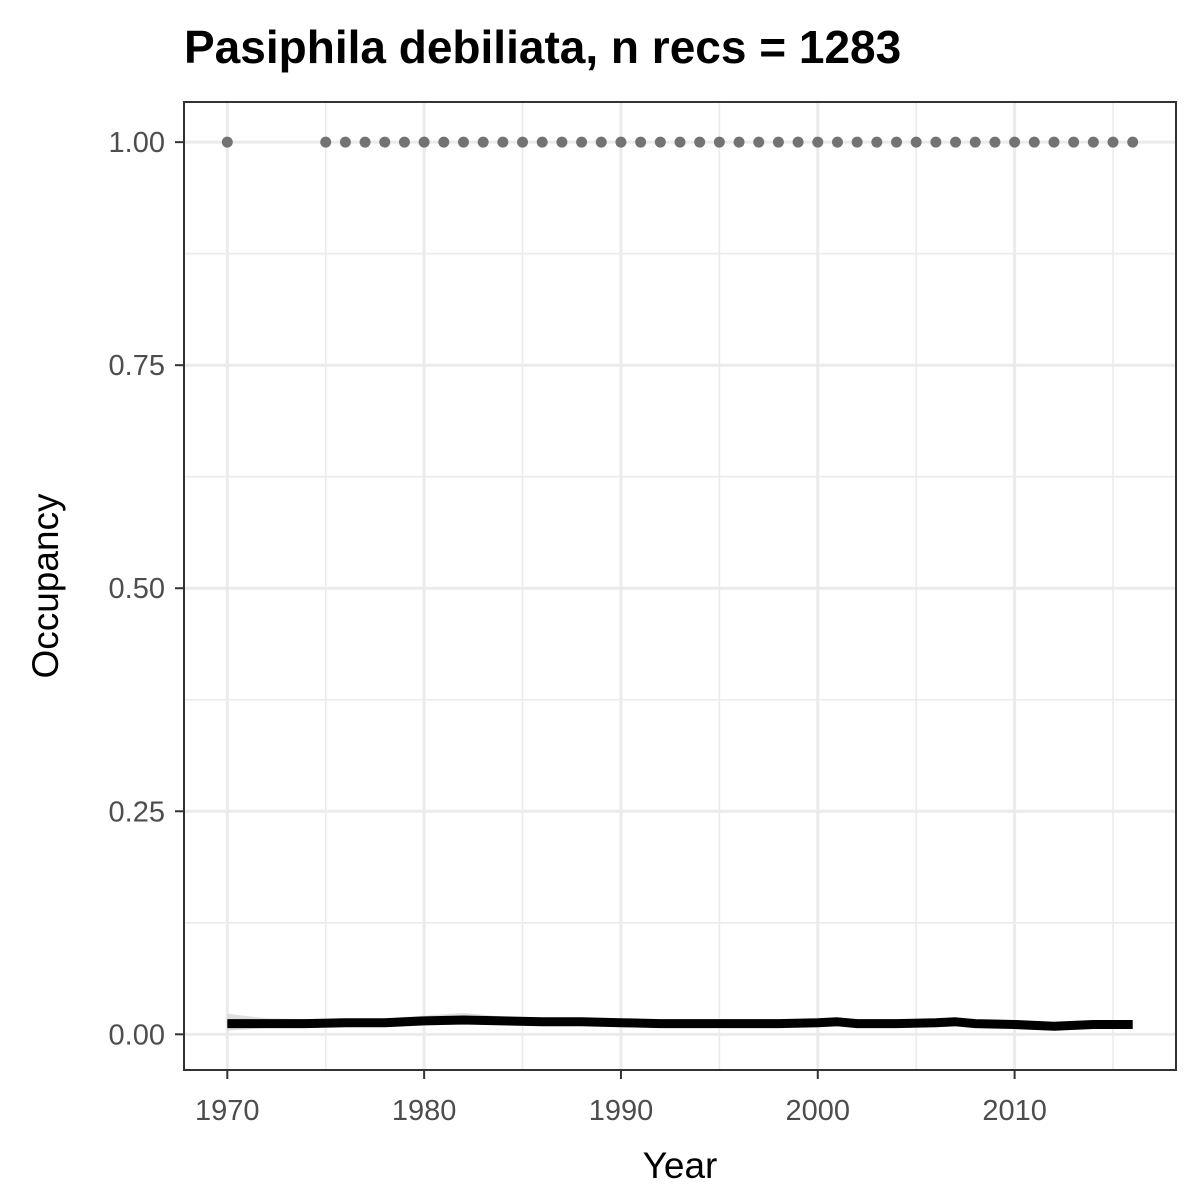  What do you see at coordinates (137, 1035) in the screenshot?
I see `y-tick-label: 0.00` at bounding box center [137, 1035].